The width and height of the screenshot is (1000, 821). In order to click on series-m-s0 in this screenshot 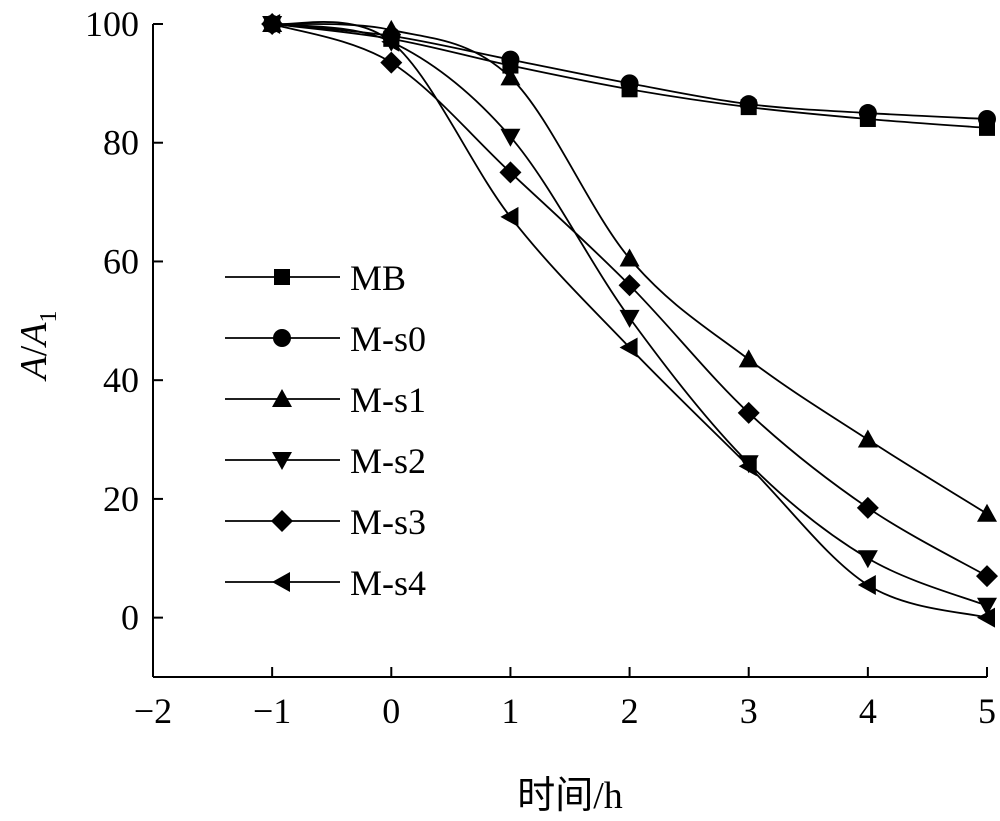, I will do `click(629, 71)`.